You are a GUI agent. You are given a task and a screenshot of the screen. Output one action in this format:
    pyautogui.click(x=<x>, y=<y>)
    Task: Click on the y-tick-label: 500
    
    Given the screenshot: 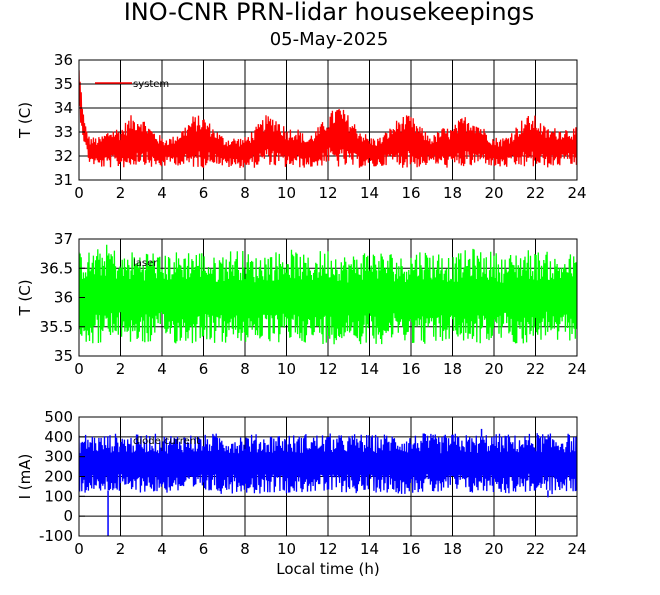 What is the action you would take?
    pyautogui.click(x=58, y=417)
    